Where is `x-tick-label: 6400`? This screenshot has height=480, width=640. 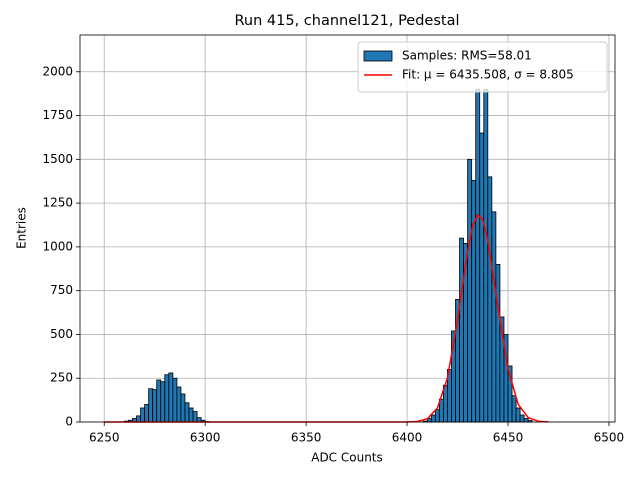 x-tick-label: 6400 is located at coordinates (407, 438).